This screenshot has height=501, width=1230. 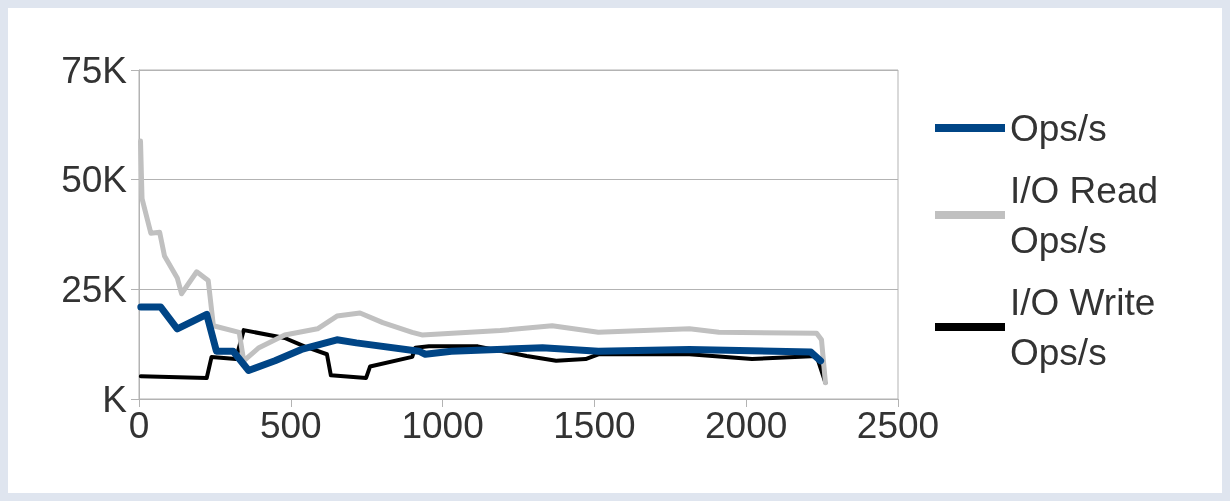 I want to click on x-tick-label: 1500, so click(x=594, y=425).